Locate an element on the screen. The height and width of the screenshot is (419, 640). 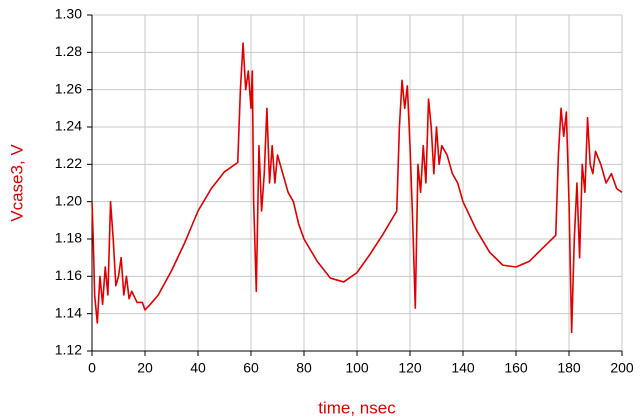
x-tick-label: 100 is located at coordinates (357, 368).